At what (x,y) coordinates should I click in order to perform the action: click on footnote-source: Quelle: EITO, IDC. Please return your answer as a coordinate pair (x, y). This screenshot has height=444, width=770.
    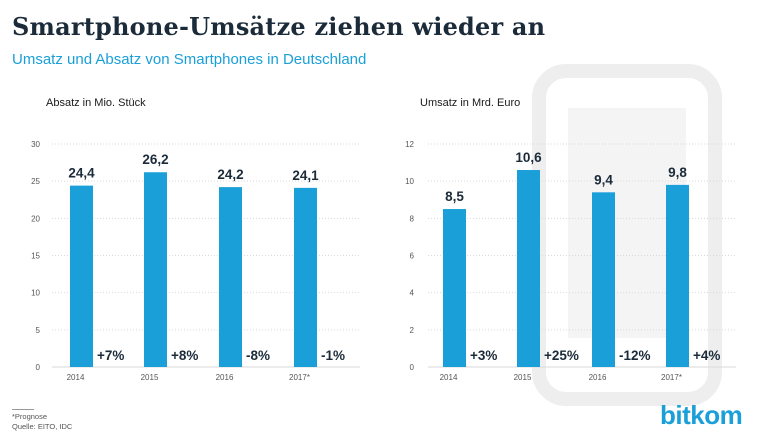
    Looking at the image, I should click on (42, 426).